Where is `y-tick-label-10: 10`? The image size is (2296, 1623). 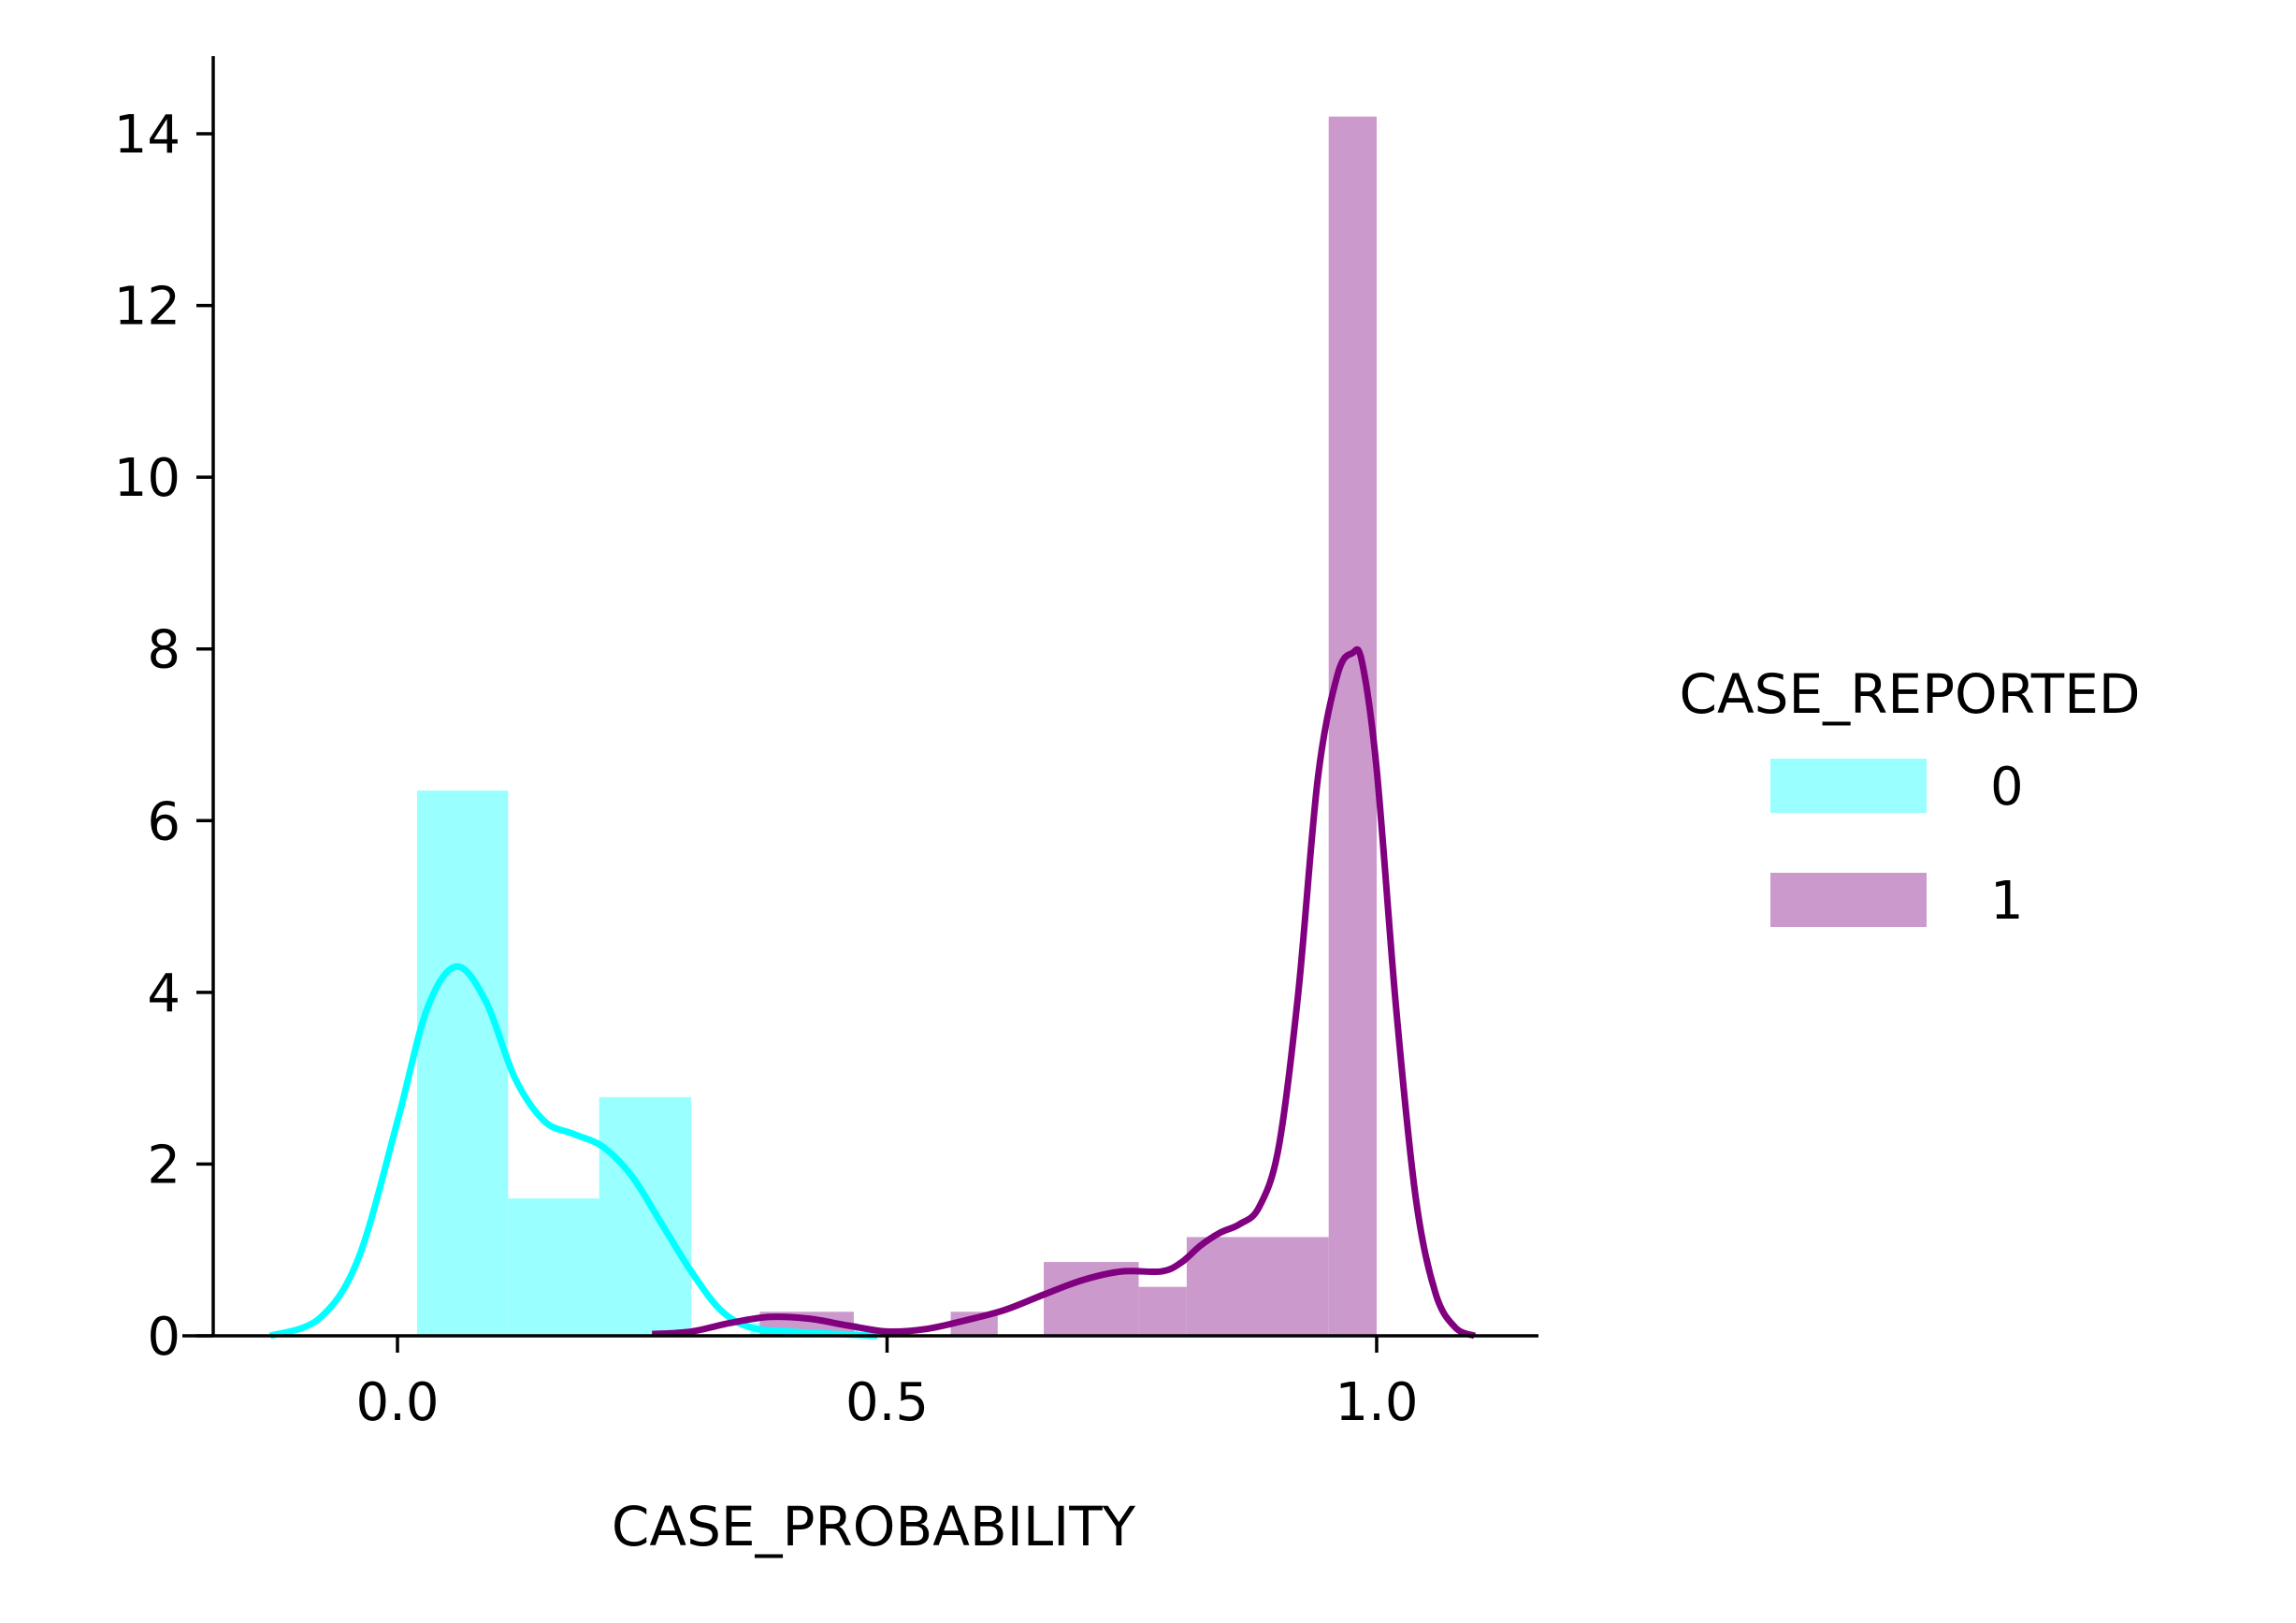
y-tick-label-10: 10 is located at coordinates (147, 478).